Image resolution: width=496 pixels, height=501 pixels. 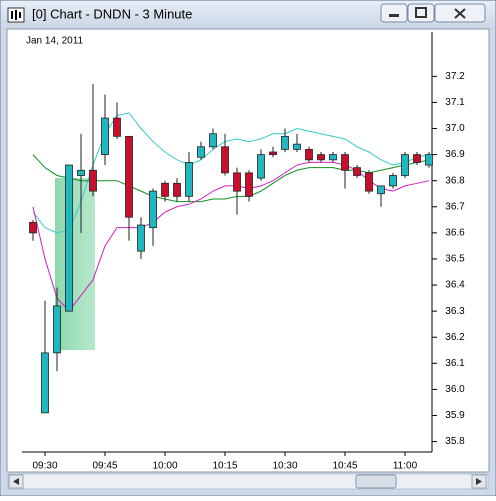 I want to click on y-tick-label: 36.2, so click(x=455, y=337).